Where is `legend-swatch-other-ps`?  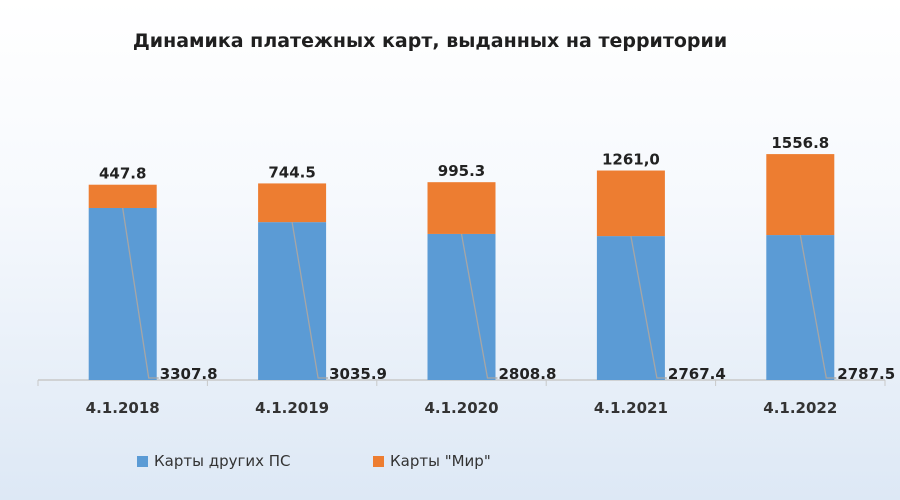
legend-swatch-other-ps is located at coordinates (142, 461).